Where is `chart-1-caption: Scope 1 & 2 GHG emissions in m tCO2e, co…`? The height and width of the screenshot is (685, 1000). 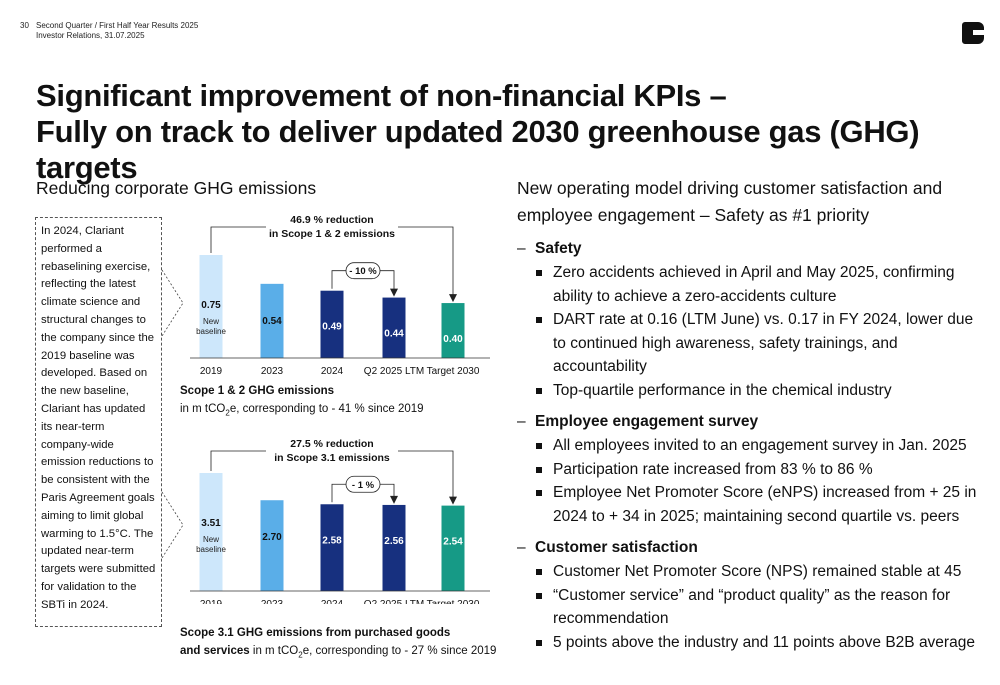
chart-1-caption: Scope 1 & 2 GHG emissions in m tCO2e, co… is located at coordinates (302, 401).